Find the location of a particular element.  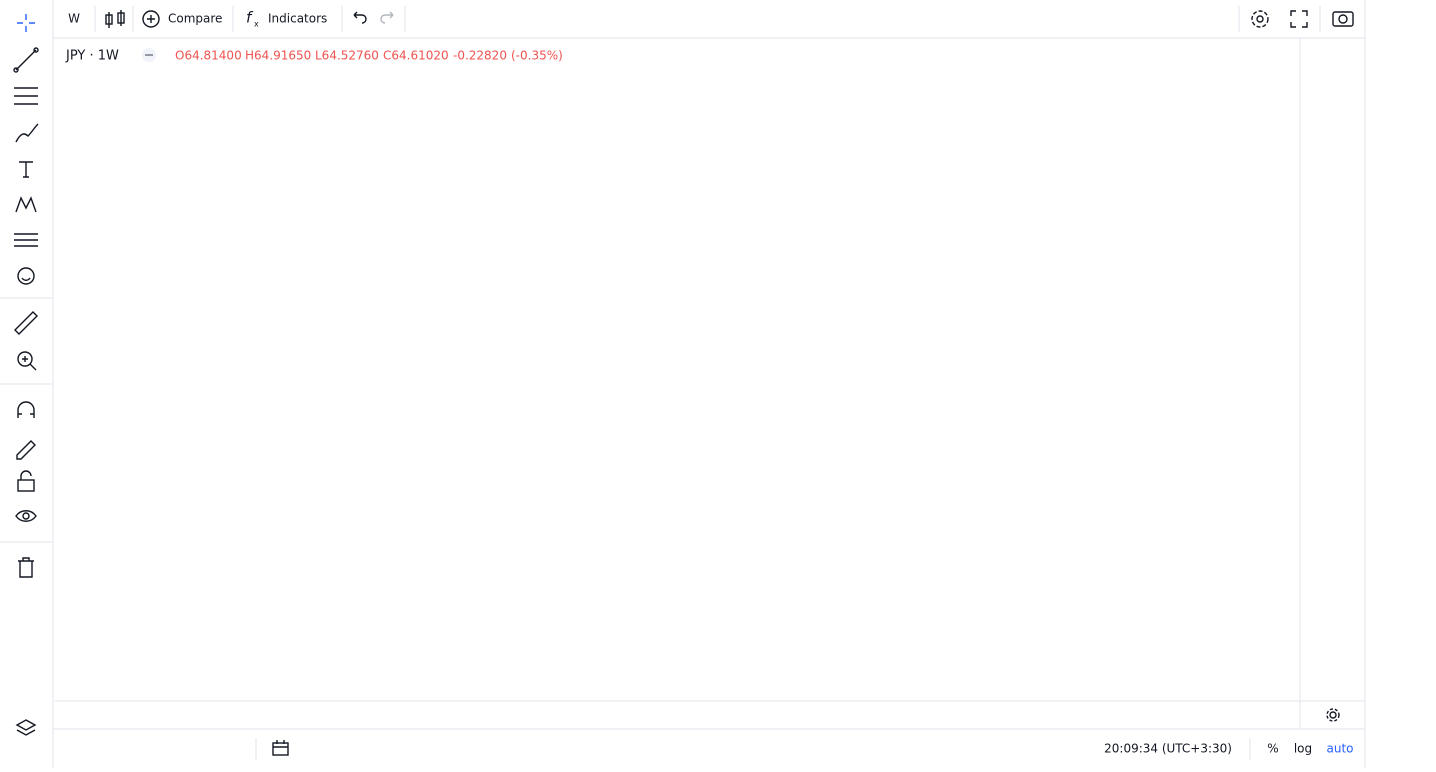

pattern-tool is located at coordinates (26, 204).